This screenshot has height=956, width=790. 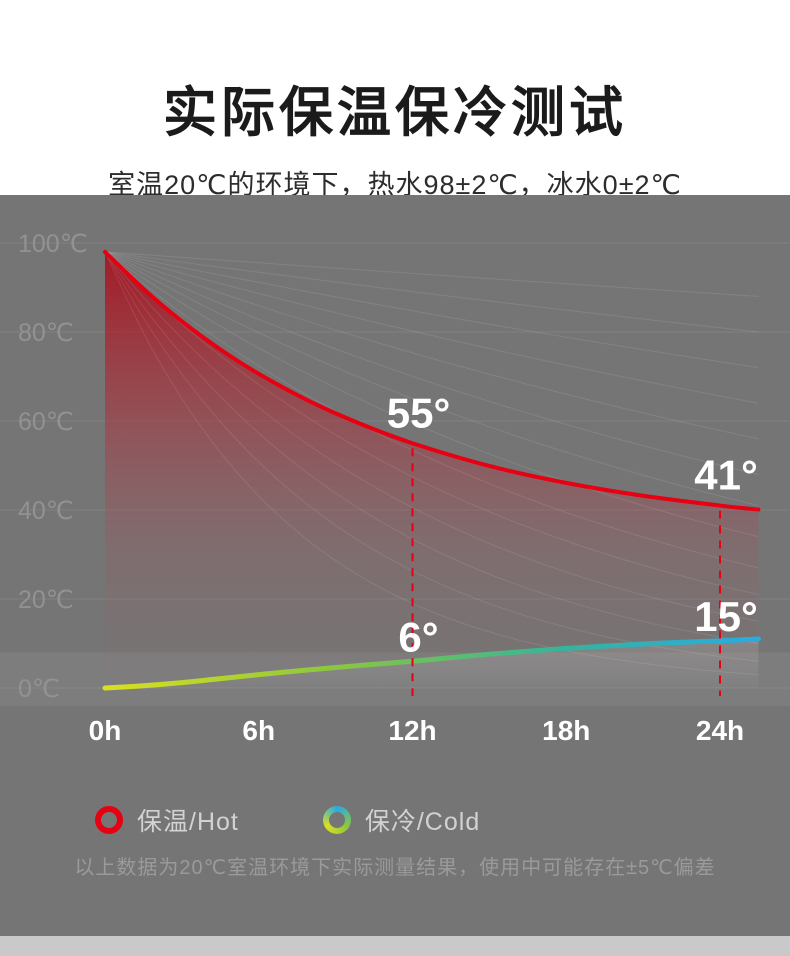 I want to click on legend-item-hot: 保温/Hot, so click(x=167, y=820).